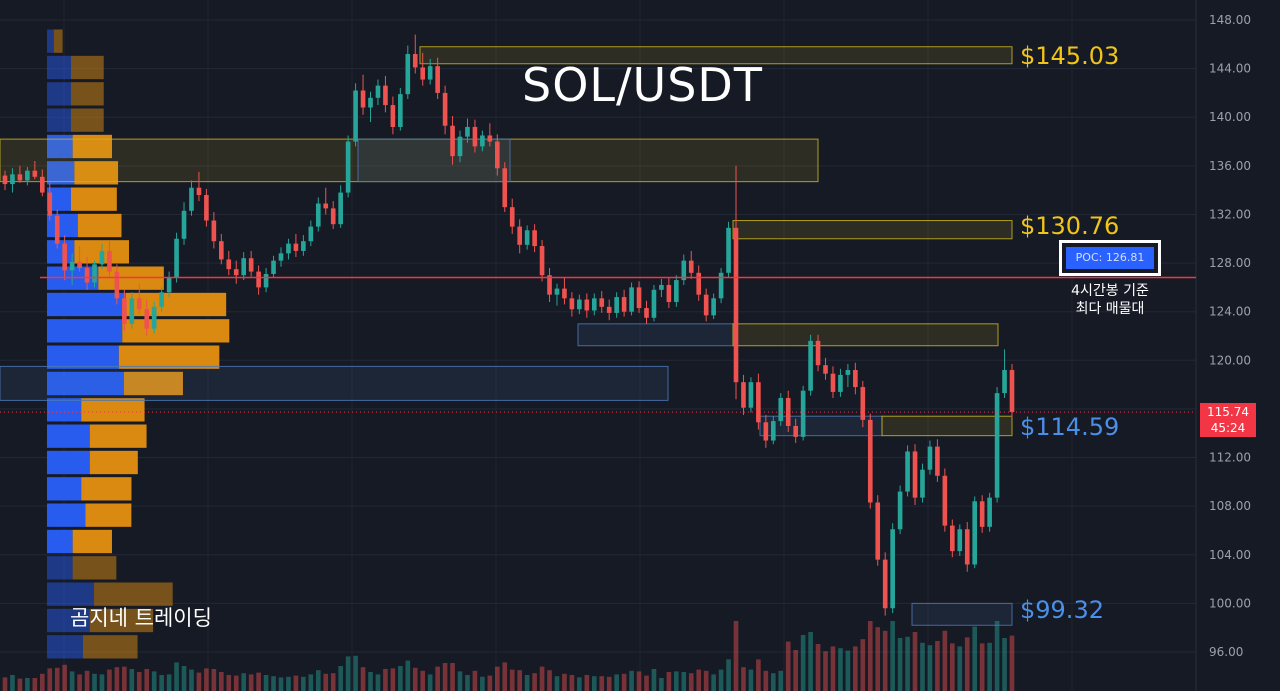 This screenshot has height=691, width=1280. I want to click on y-tick-label: 148.00, so click(1230, 20).